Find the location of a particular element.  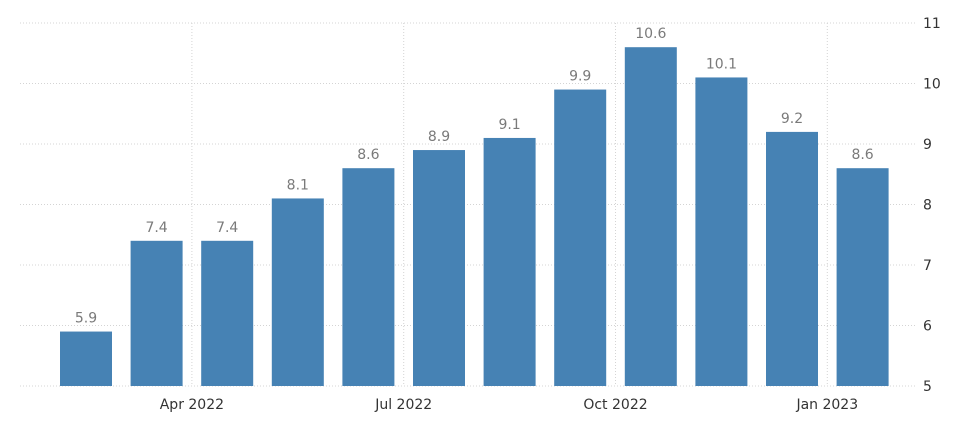

x-tick-label: Jul 2022 is located at coordinates (403, 405).